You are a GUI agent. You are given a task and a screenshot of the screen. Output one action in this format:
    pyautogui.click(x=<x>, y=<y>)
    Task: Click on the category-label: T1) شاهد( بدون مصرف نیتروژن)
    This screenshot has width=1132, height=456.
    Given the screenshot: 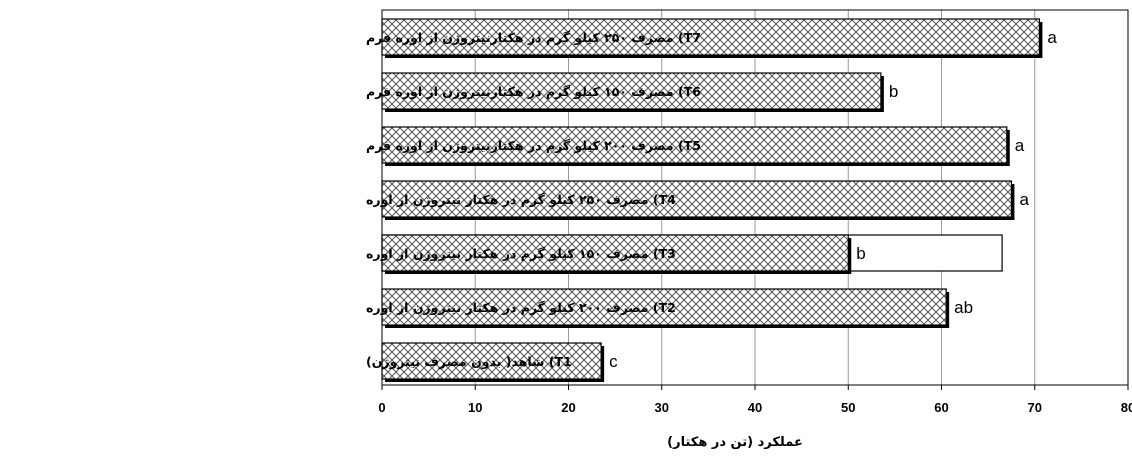 What is the action you would take?
    pyautogui.click(x=469, y=361)
    